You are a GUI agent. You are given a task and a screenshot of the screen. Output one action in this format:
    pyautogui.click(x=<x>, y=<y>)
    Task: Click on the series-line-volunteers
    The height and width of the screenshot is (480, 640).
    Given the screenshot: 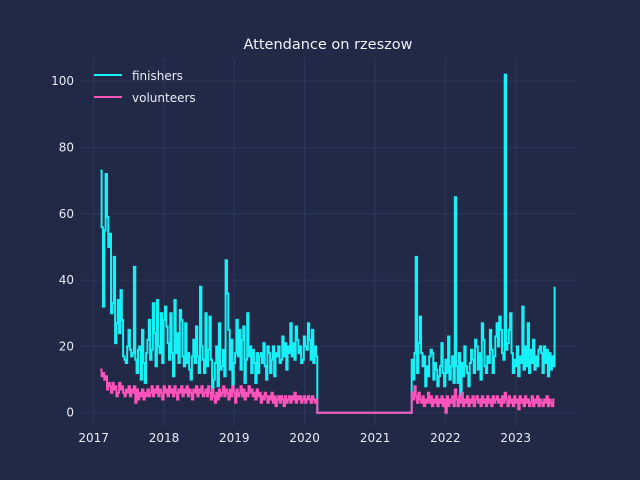 What is the action you would take?
    pyautogui.click(x=327, y=391)
    